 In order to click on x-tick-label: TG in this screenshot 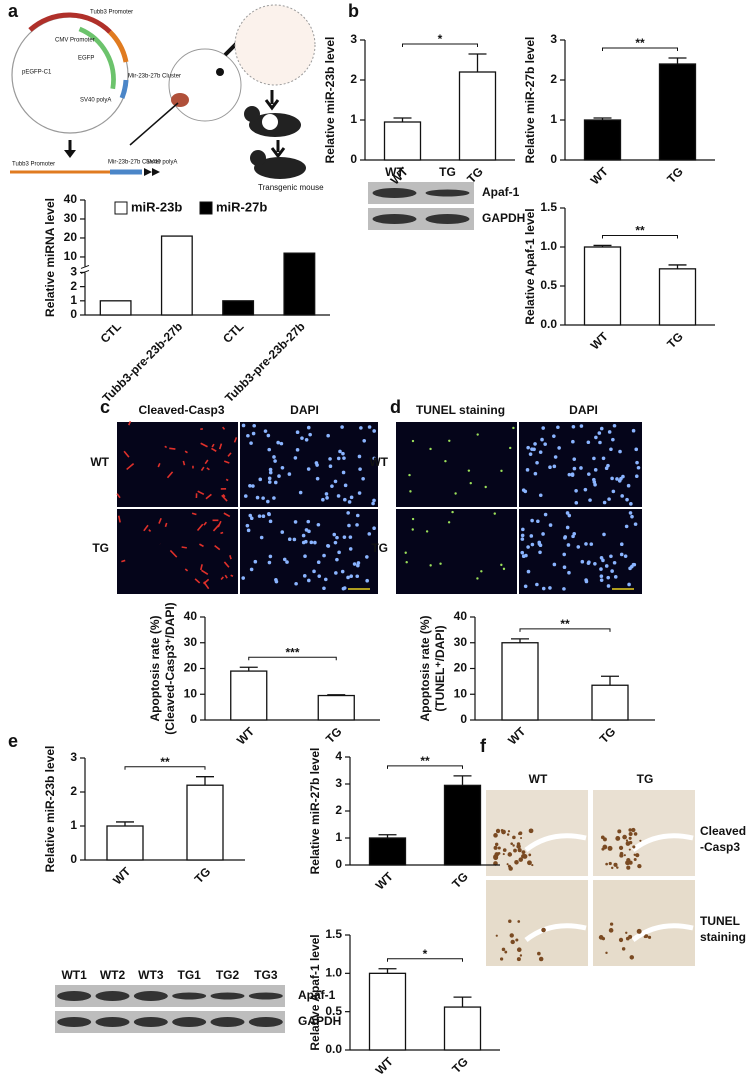, I will do `click(460, 1065)`.